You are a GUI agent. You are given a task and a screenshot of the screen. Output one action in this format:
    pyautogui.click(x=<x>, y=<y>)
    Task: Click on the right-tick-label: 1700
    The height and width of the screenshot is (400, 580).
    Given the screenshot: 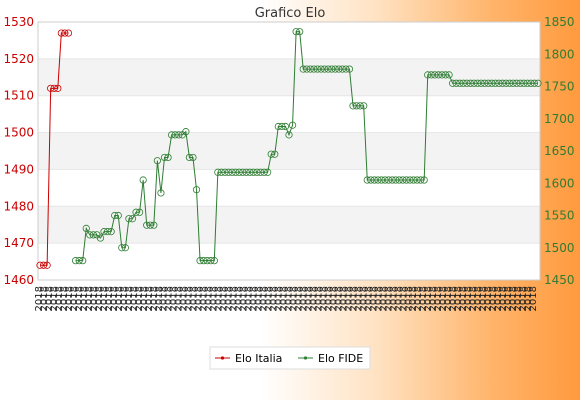 What is the action you would take?
    pyautogui.click(x=559, y=119)
    